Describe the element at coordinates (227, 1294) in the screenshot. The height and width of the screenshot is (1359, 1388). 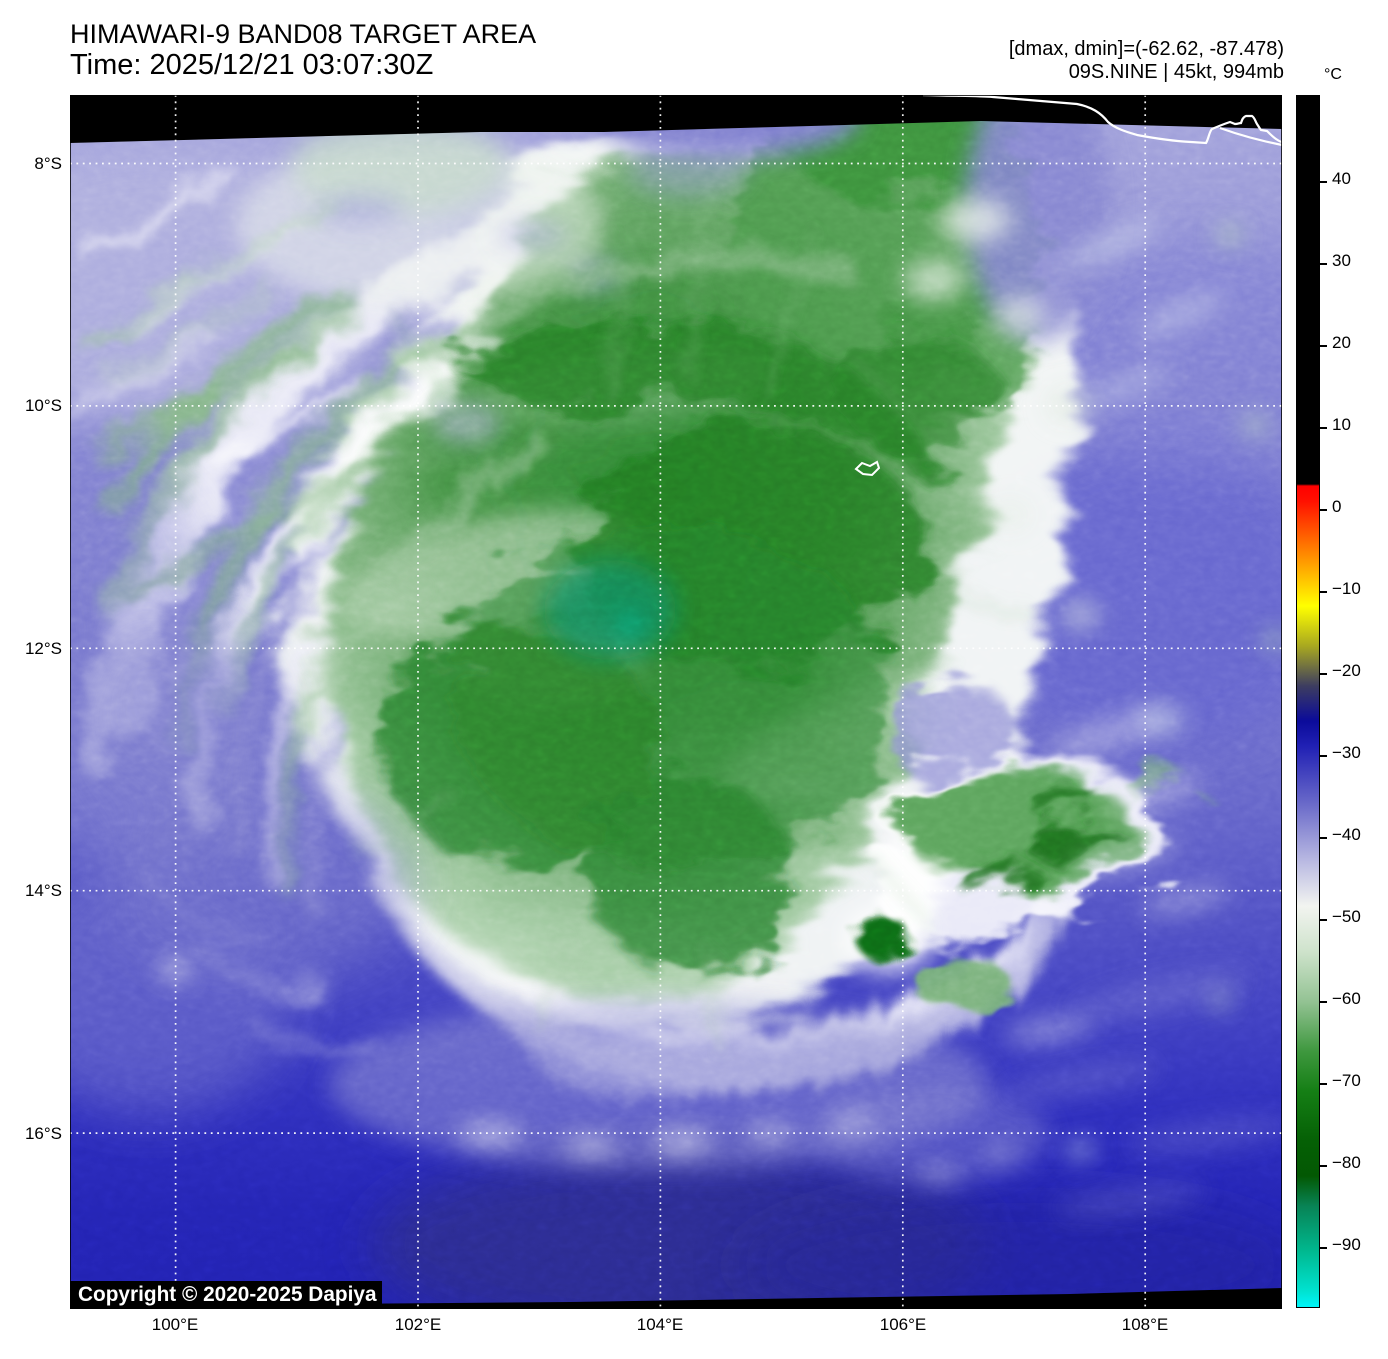
I see `svg-text: Copyright © 2020-2025 Dapiya` at that location.